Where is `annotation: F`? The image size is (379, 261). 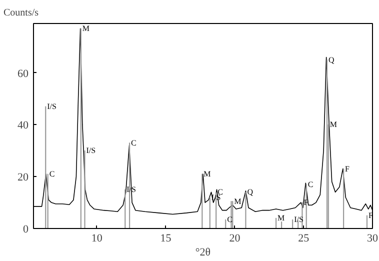 annotation: F is located at coordinates (347, 169).